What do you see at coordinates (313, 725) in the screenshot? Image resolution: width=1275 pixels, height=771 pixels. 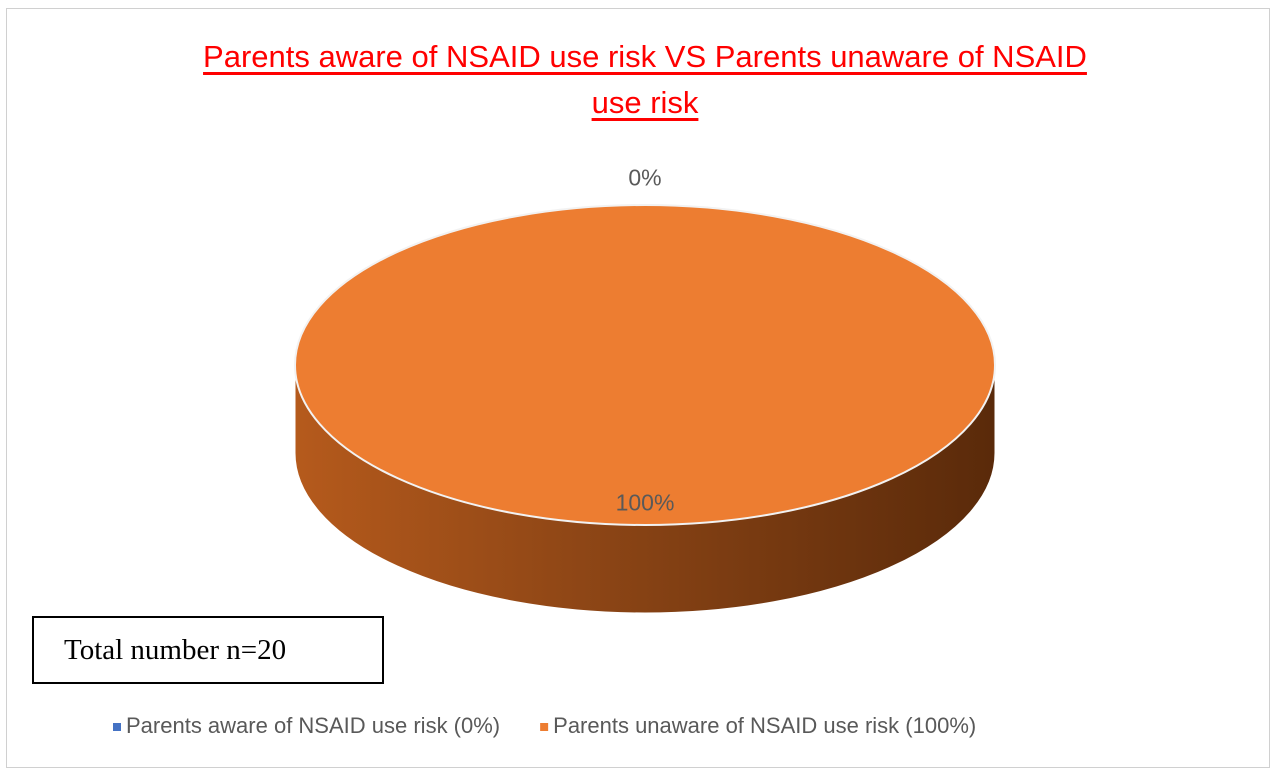 I see `legend-label: Parents aware of NSAID use risk (0%)` at bounding box center [313, 725].